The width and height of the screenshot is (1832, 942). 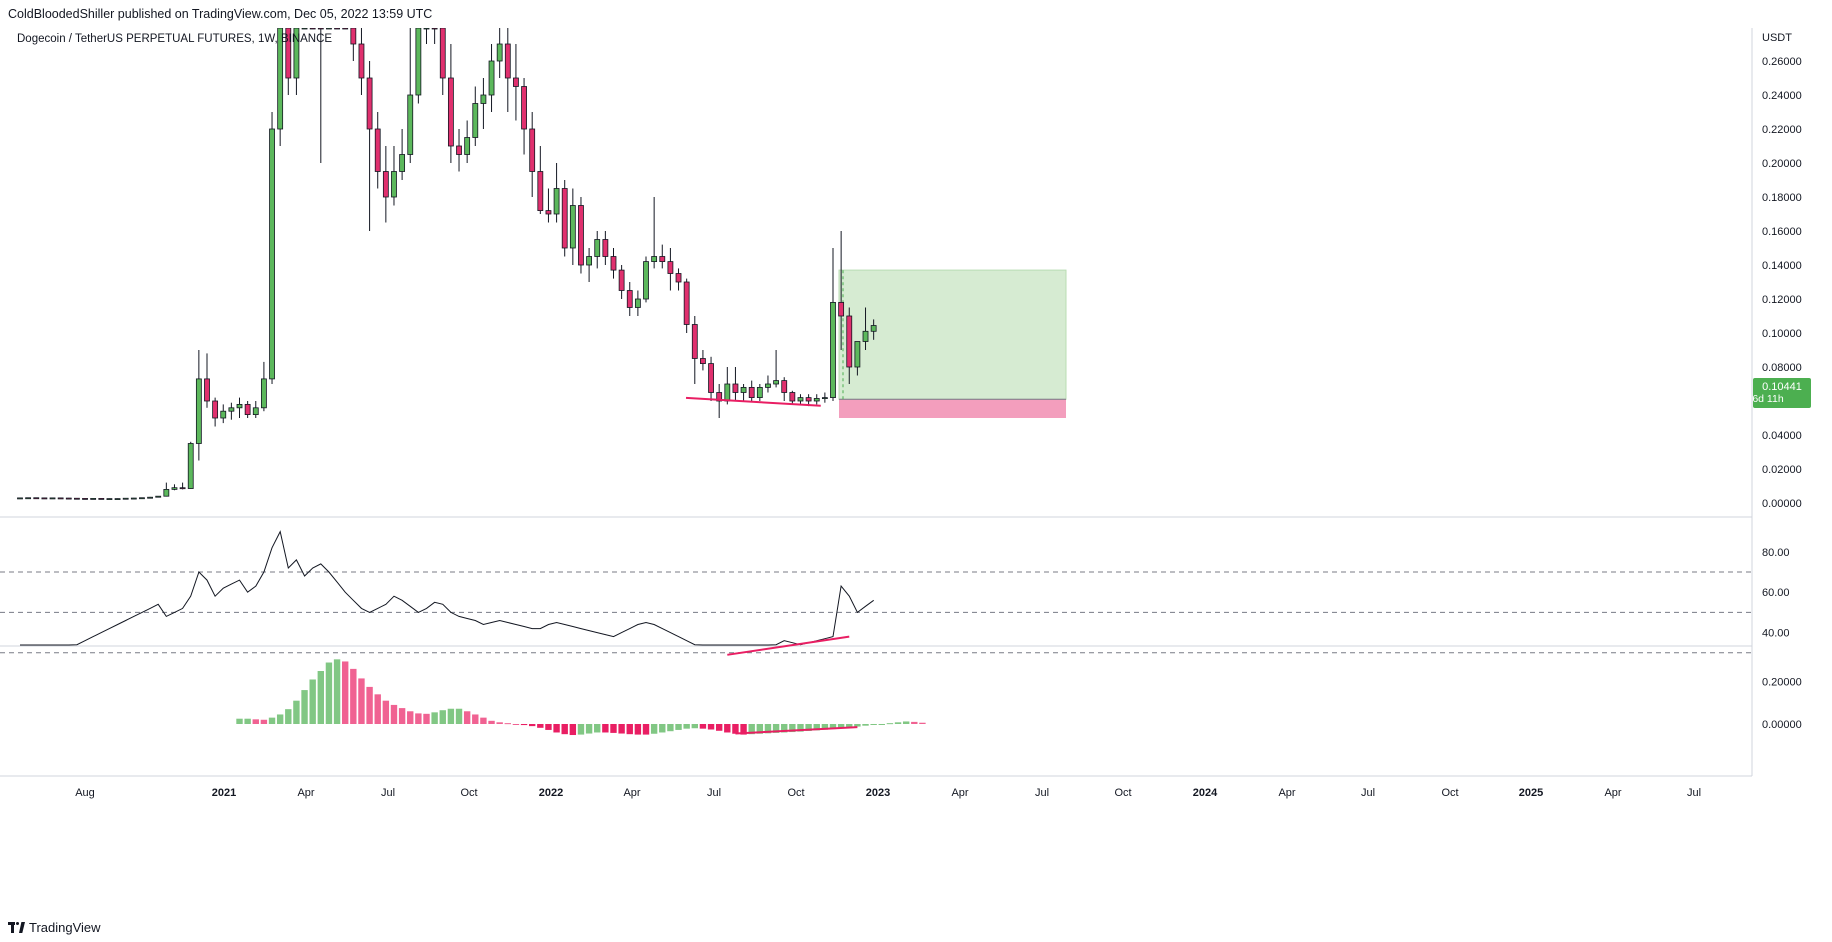 What do you see at coordinates (16, 927) in the screenshot?
I see `tradingview-icon` at bounding box center [16, 927].